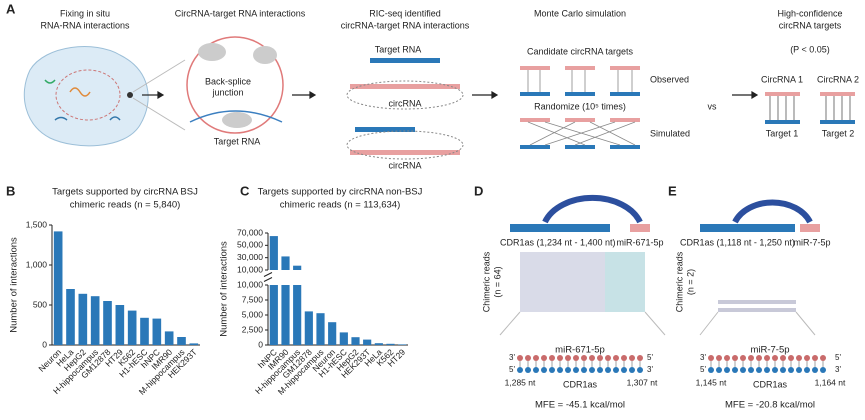 The width and height of the screenshot is (865, 420). What do you see at coordinates (125, 205) in the screenshot?
I see `chart-title: chimeric reads (n = 5,840)` at bounding box center [125, 205].